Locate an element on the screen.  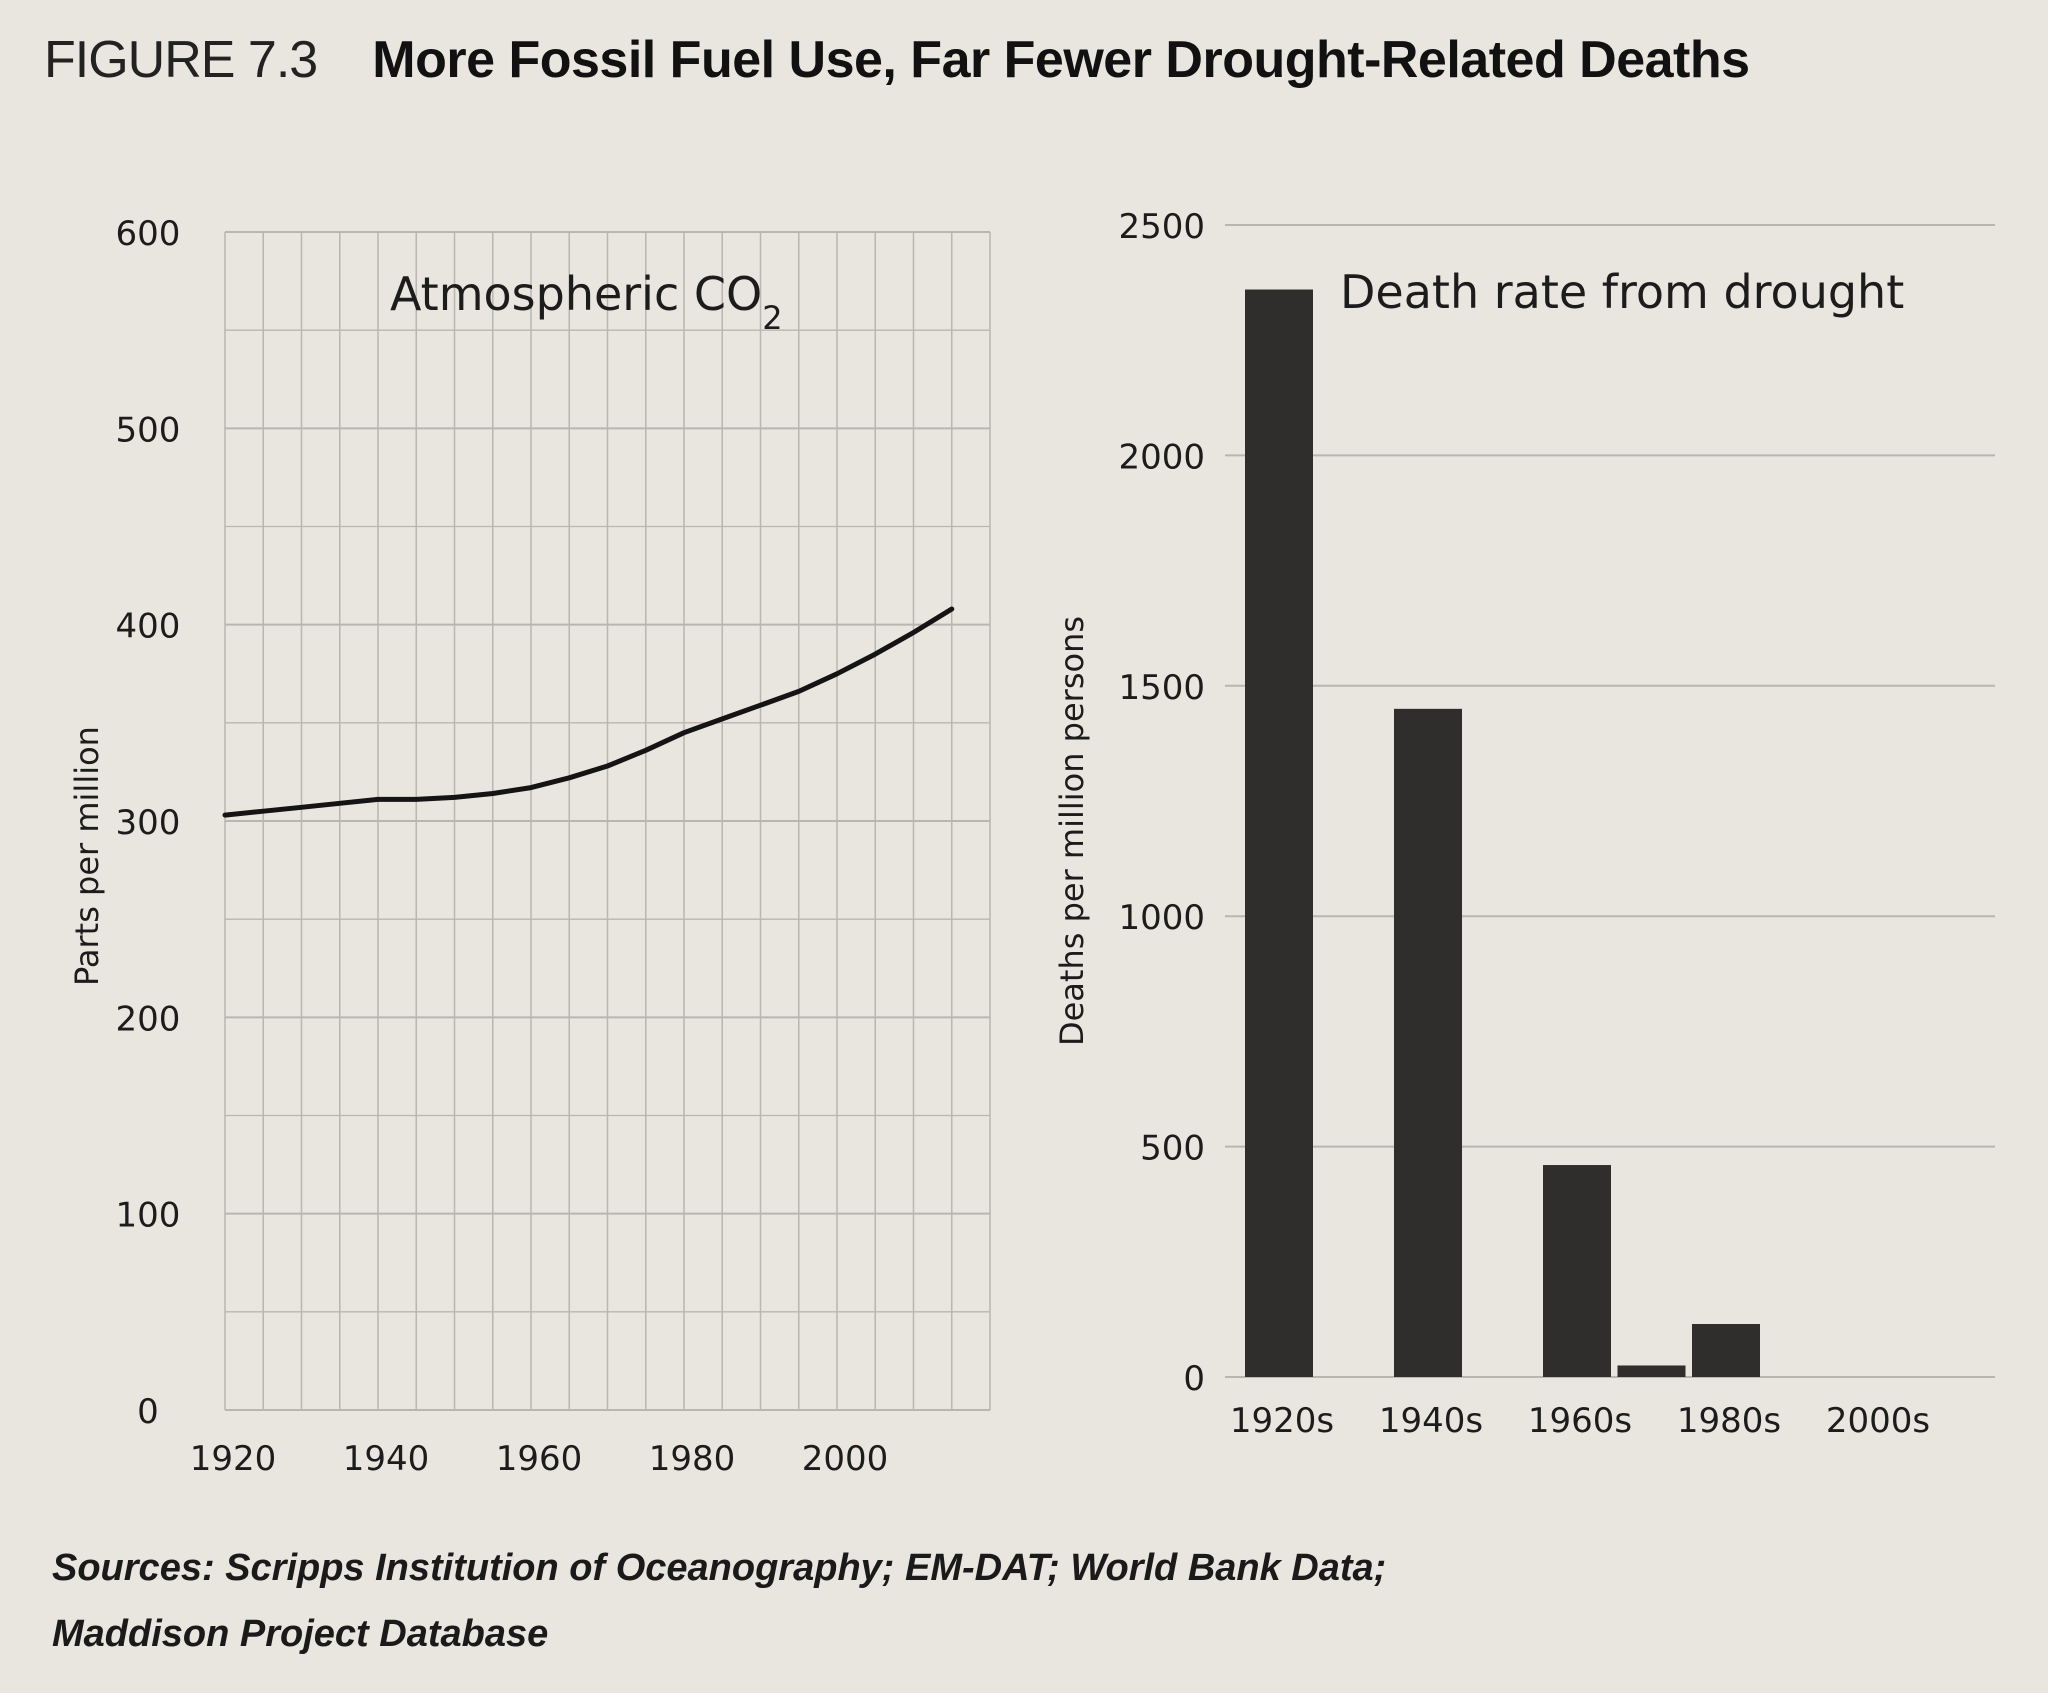
drought-y-tick-label: 0 is located at coordinates (1194, 1379).